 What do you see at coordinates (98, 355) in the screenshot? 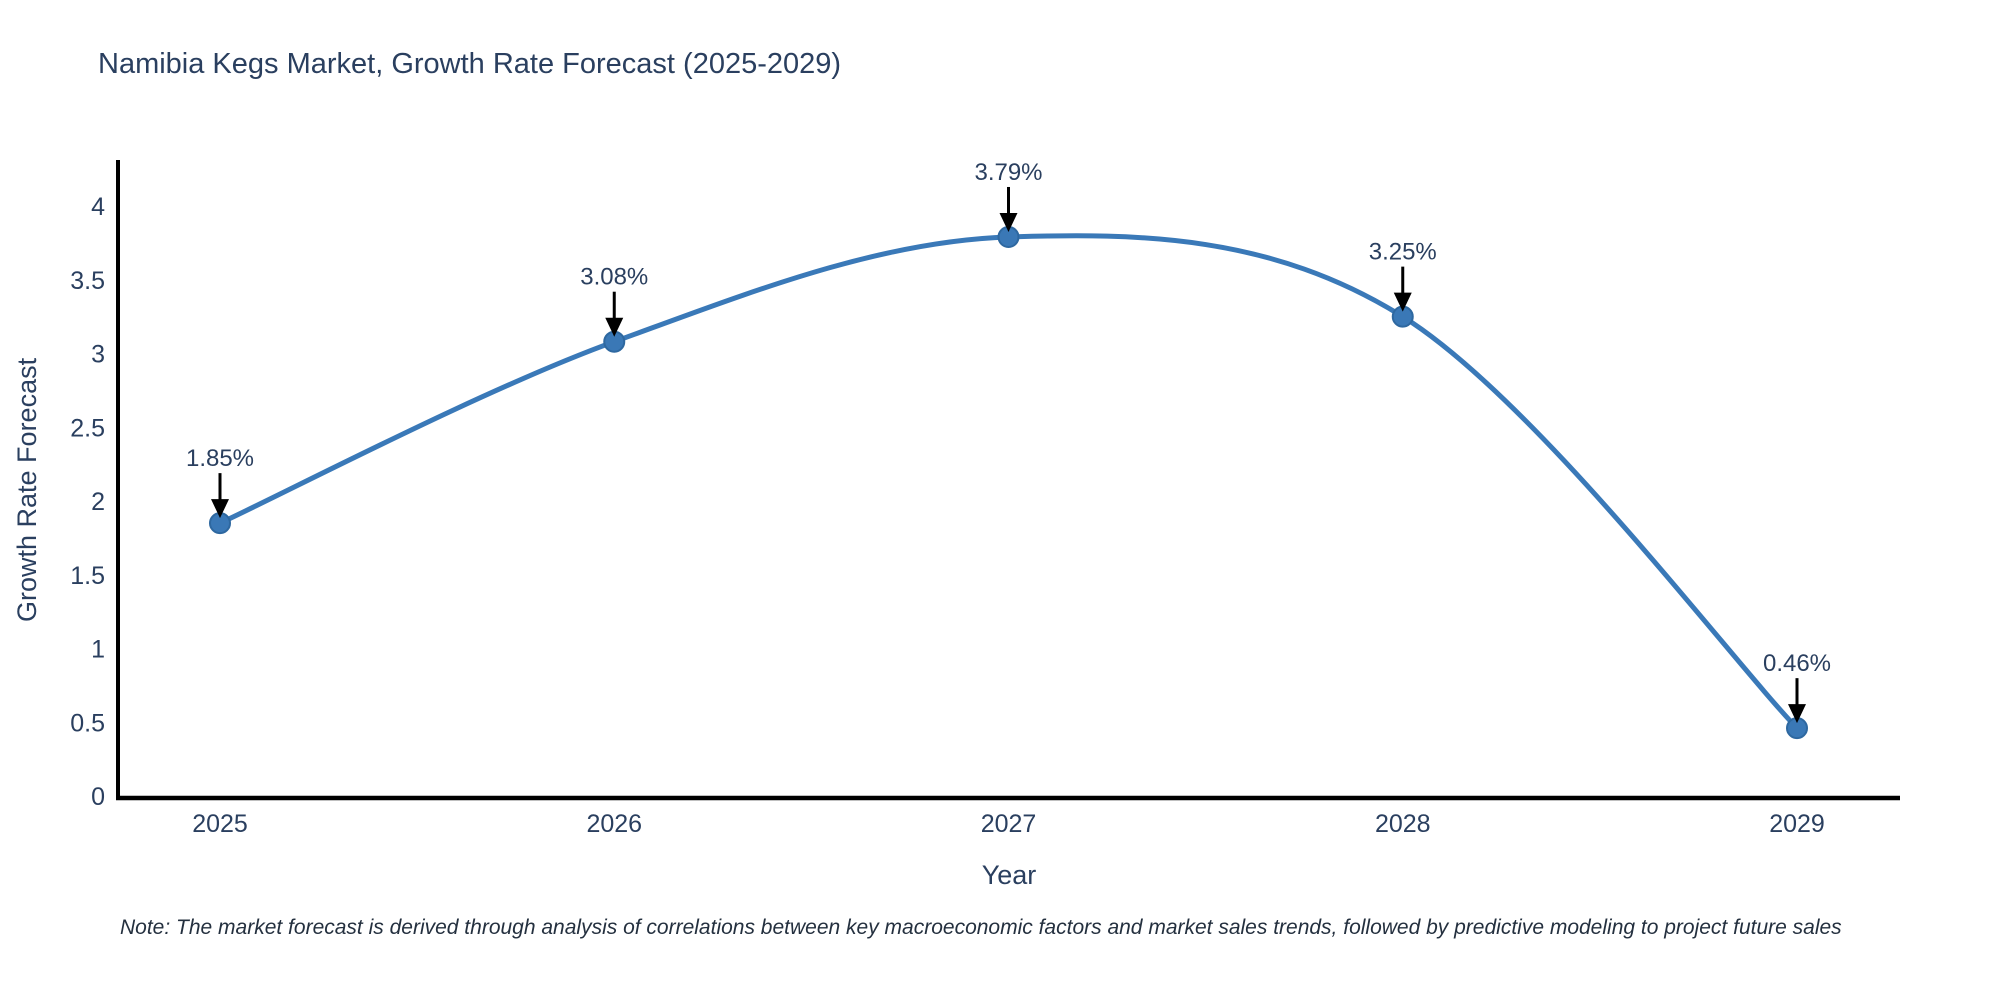
I see `y-tick-label: 3` at bounding box center [98, 355].